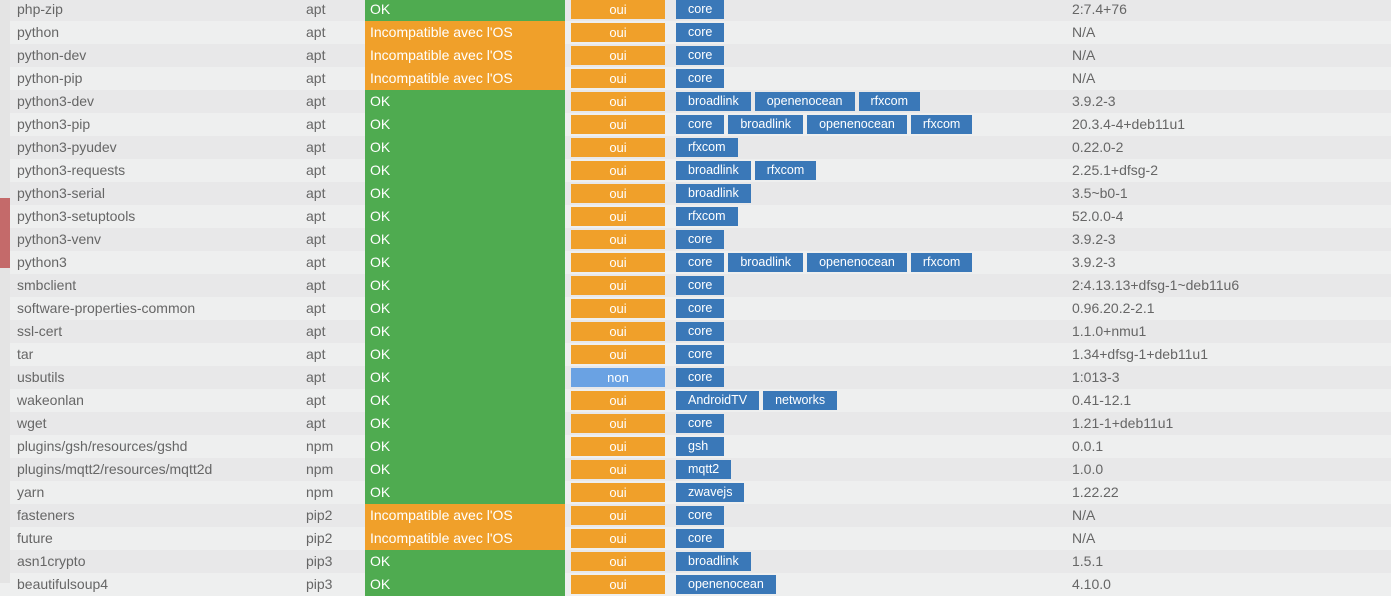  What do you see at coordinates (56, 101) in the screenshot?
I see `package-name: python3-dev` at bounding box center [56, 101].